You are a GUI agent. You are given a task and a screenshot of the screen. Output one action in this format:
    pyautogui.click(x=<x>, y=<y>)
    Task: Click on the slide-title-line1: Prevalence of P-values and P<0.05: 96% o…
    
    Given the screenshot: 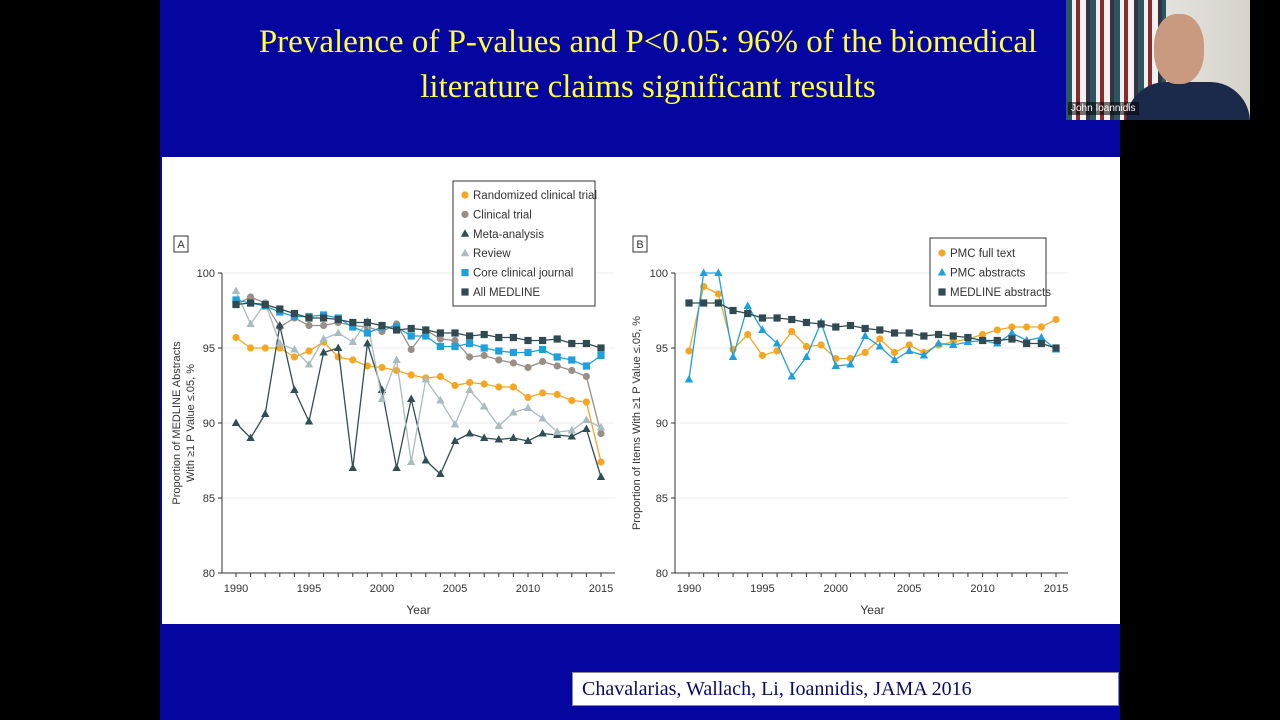 What is the action you would take?
    pyautogui.click(x=648, y=42)
    